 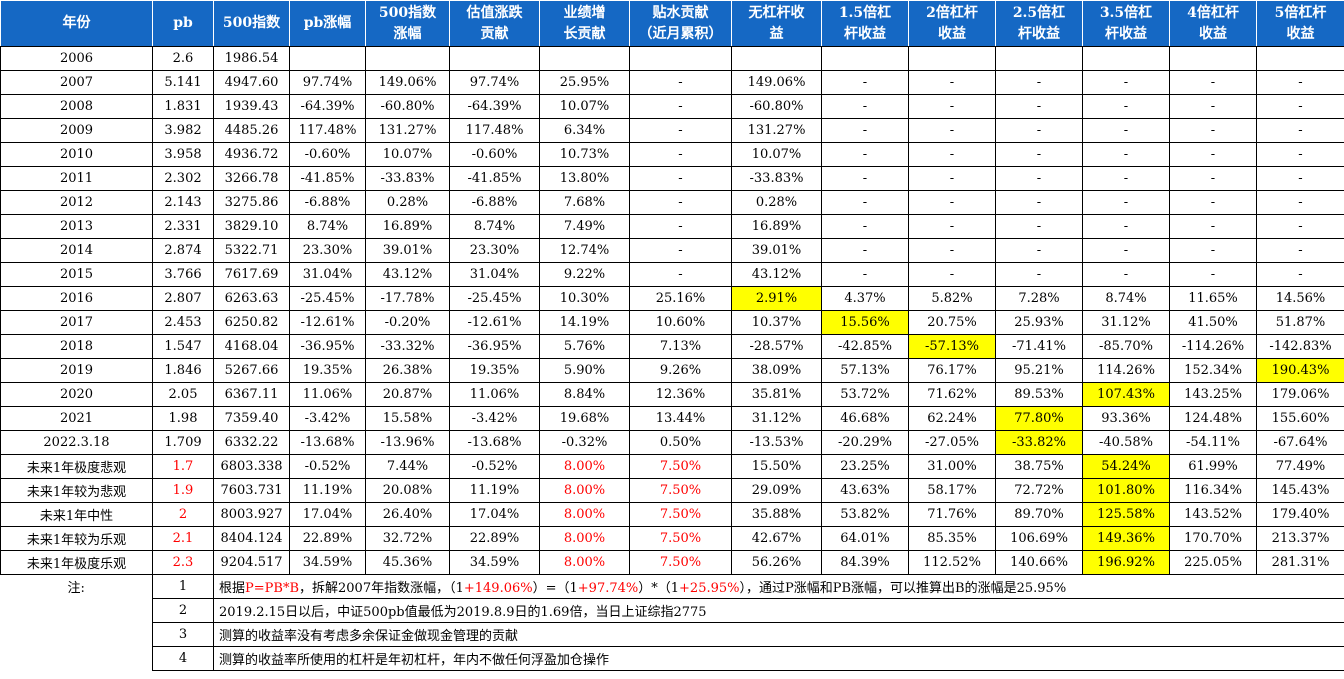 What do you see at coordinates (1213, 322) in the screenshot?
I see `data-cell-lev-4x-r11: 41.50%` at bounding box center [1213, 322].